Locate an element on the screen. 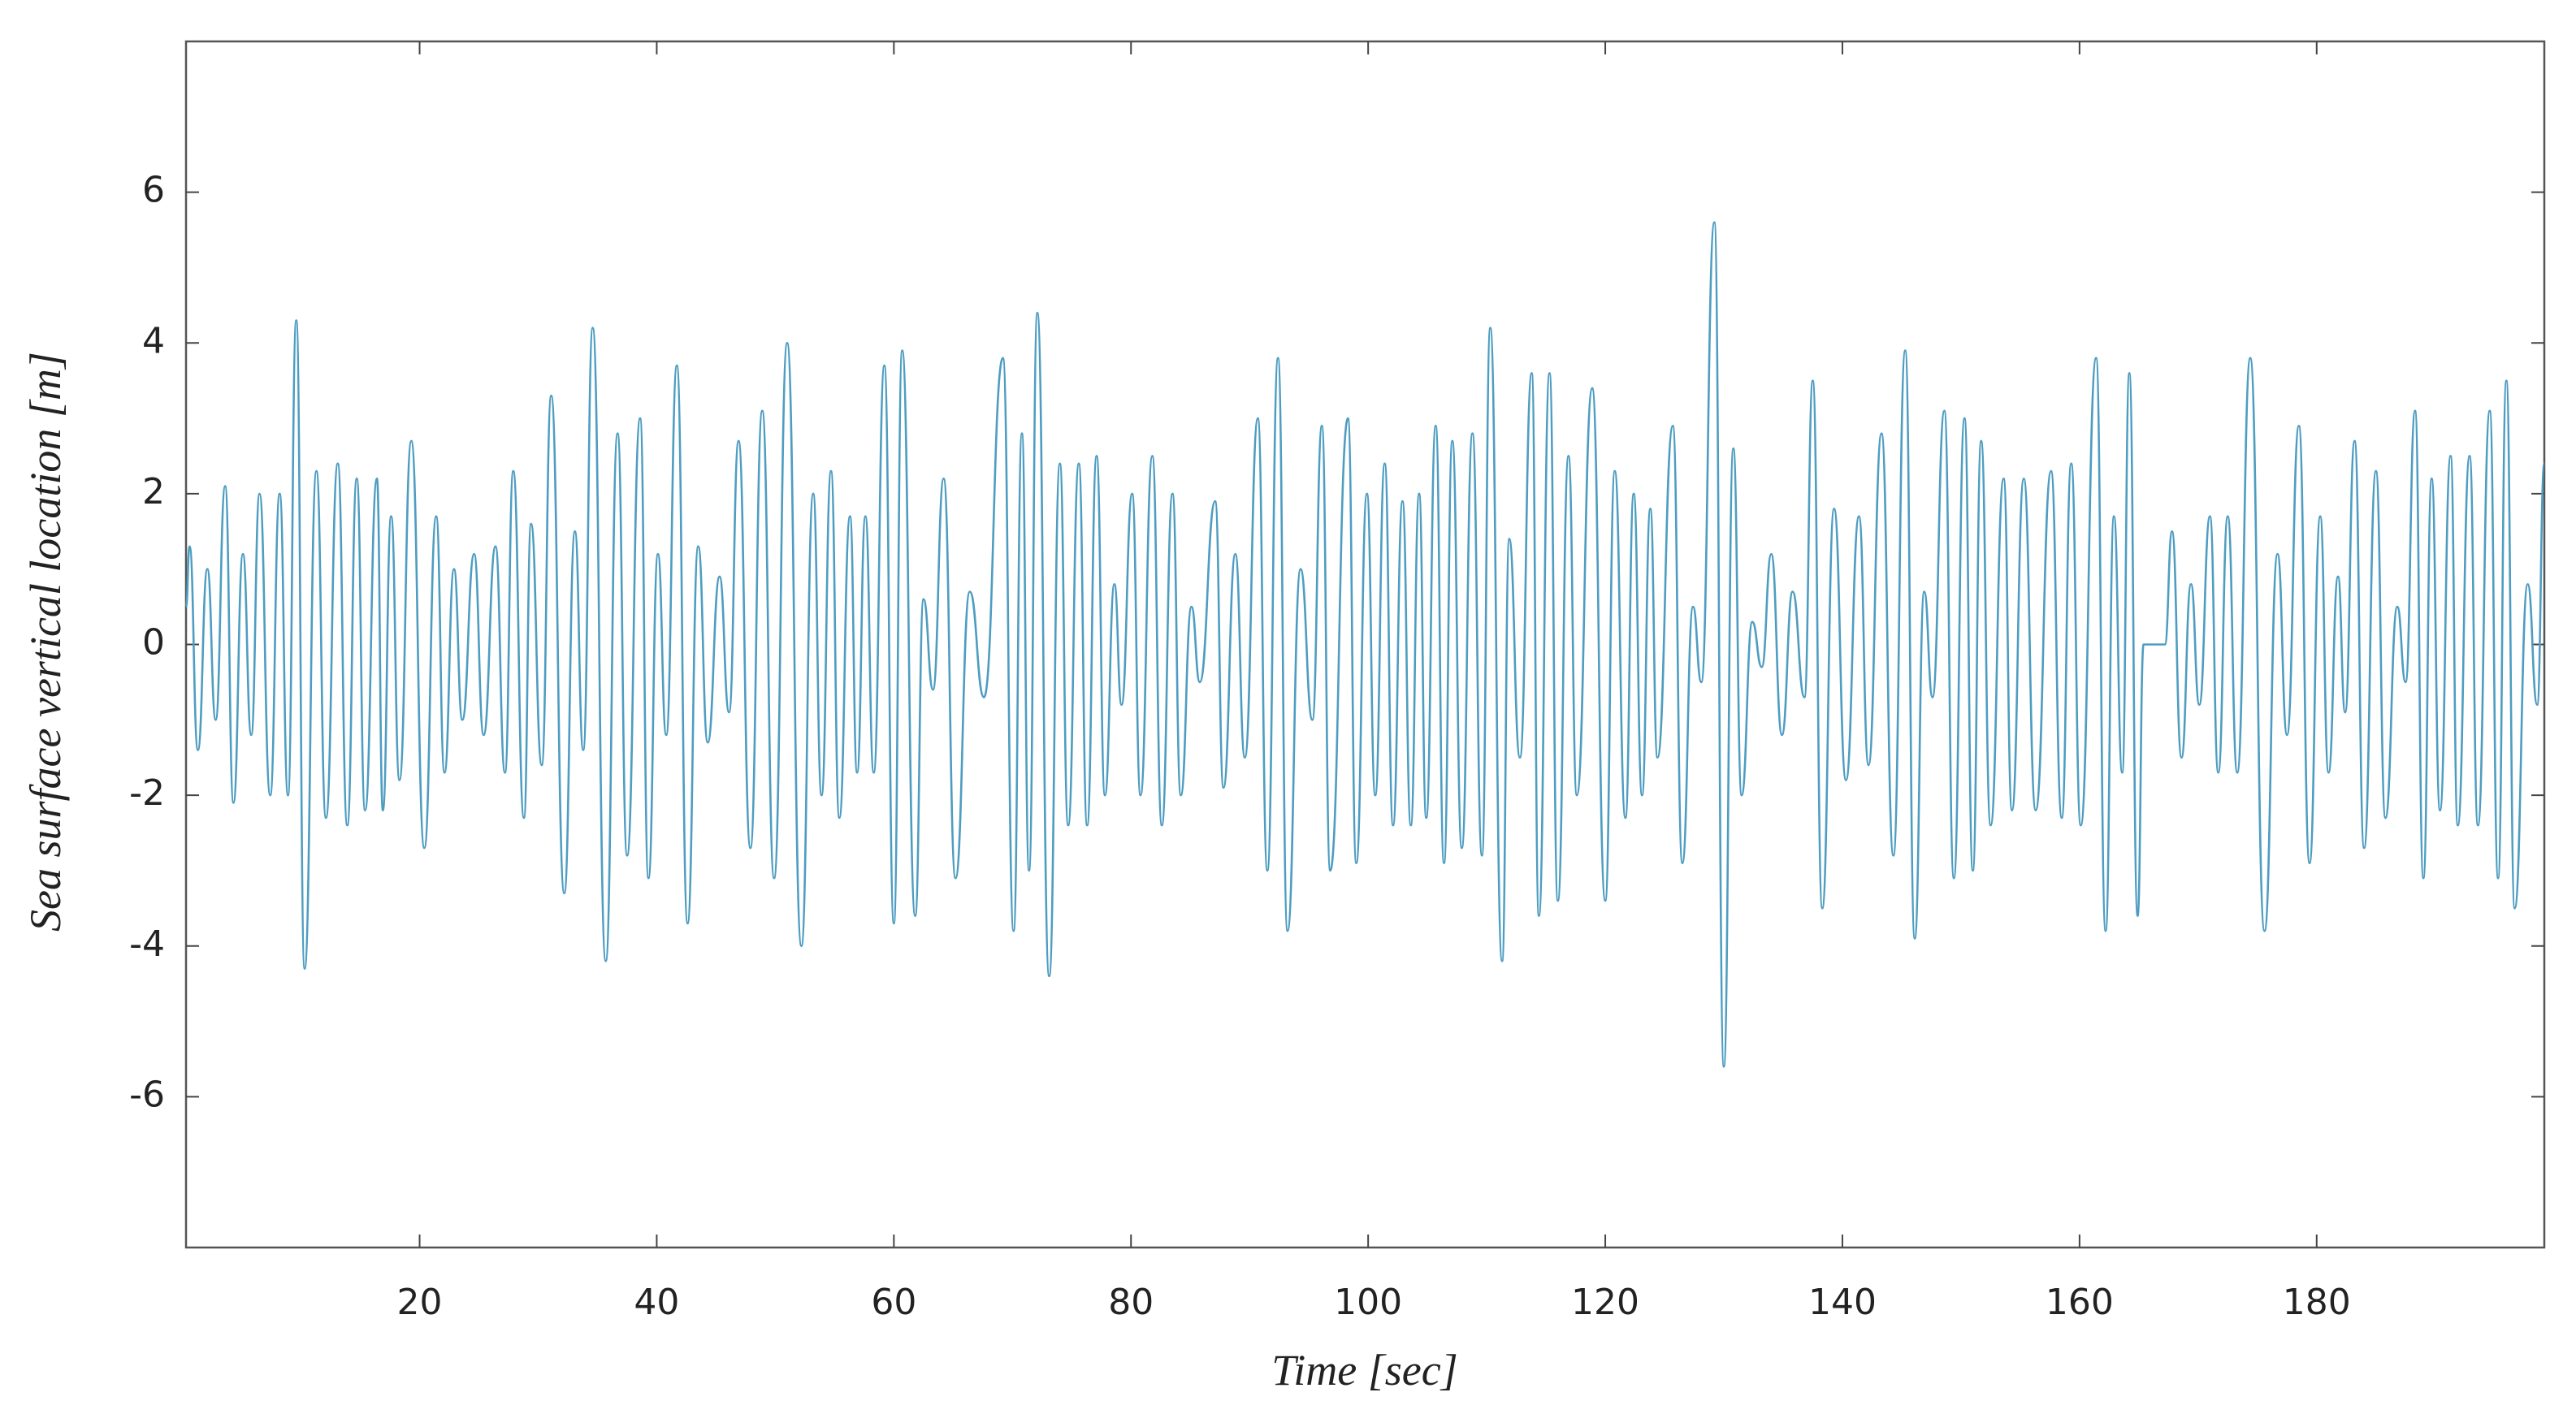 This screenshot has height=1427, width=2576. x-tick-label: 160 is located at coordinates (2080, 1302).